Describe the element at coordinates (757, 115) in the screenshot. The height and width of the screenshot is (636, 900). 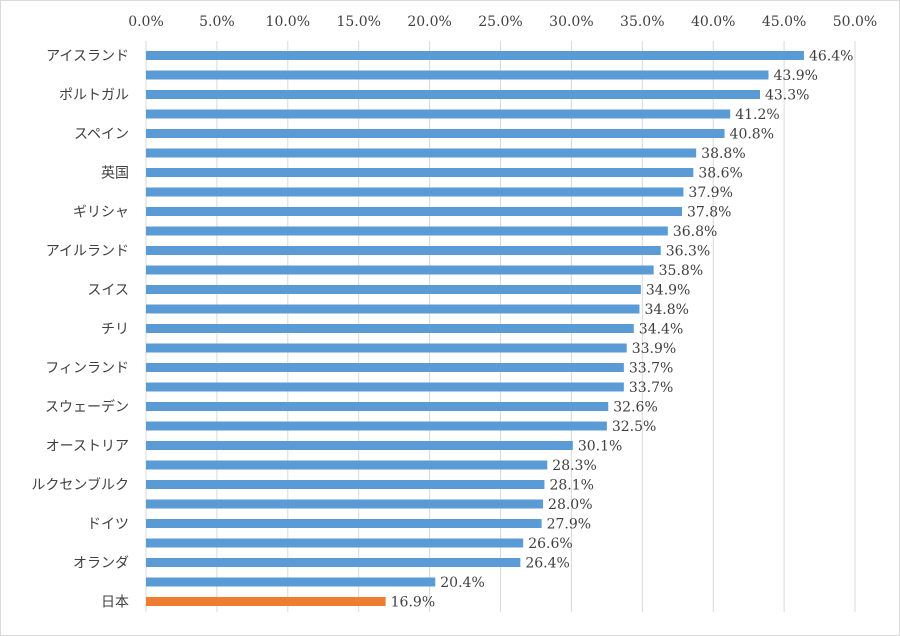
I see `data-label: 41.2%` at that location.